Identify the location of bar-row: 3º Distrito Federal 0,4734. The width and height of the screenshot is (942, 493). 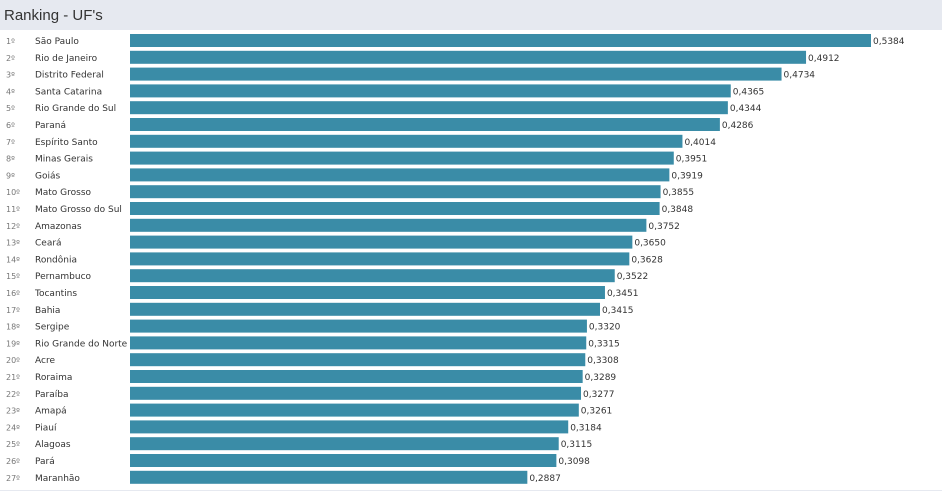
(410, 74).